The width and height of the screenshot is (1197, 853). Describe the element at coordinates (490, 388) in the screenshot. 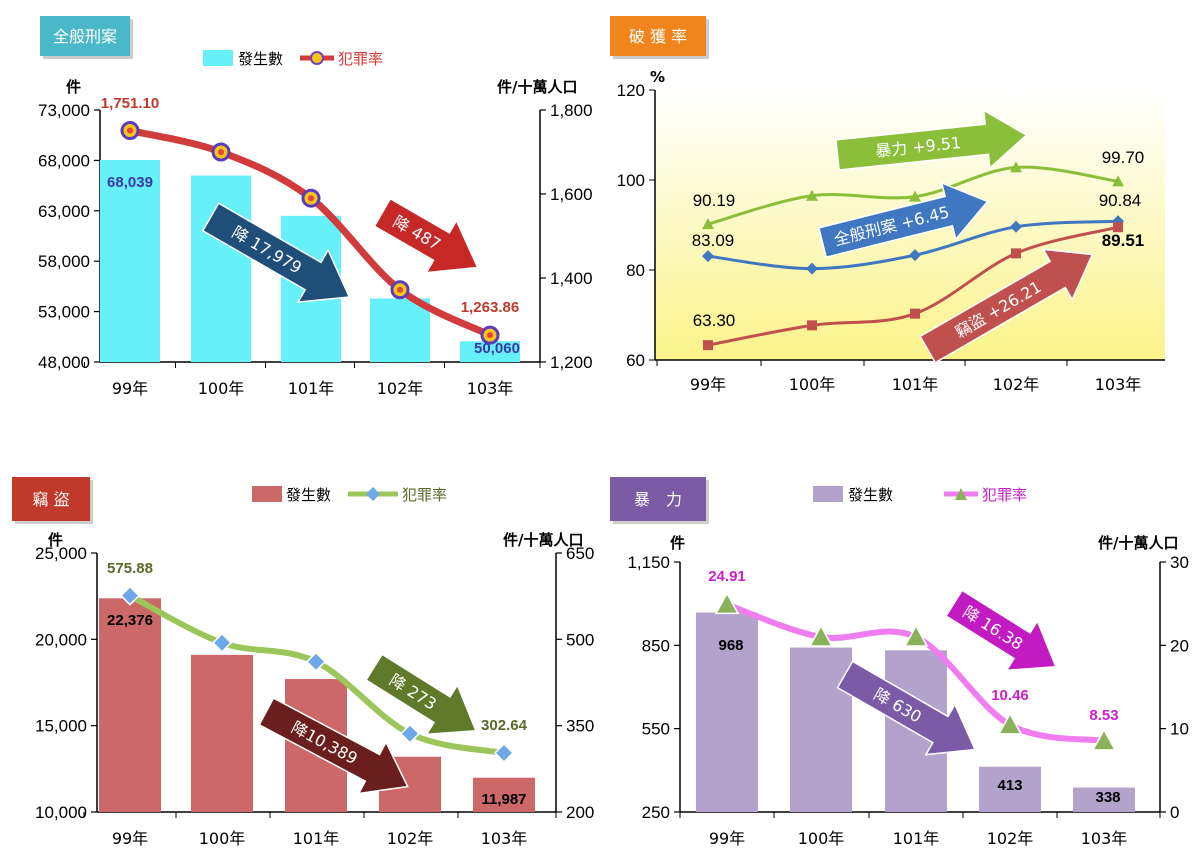

I see `p1-x-label: 103年` at that location.